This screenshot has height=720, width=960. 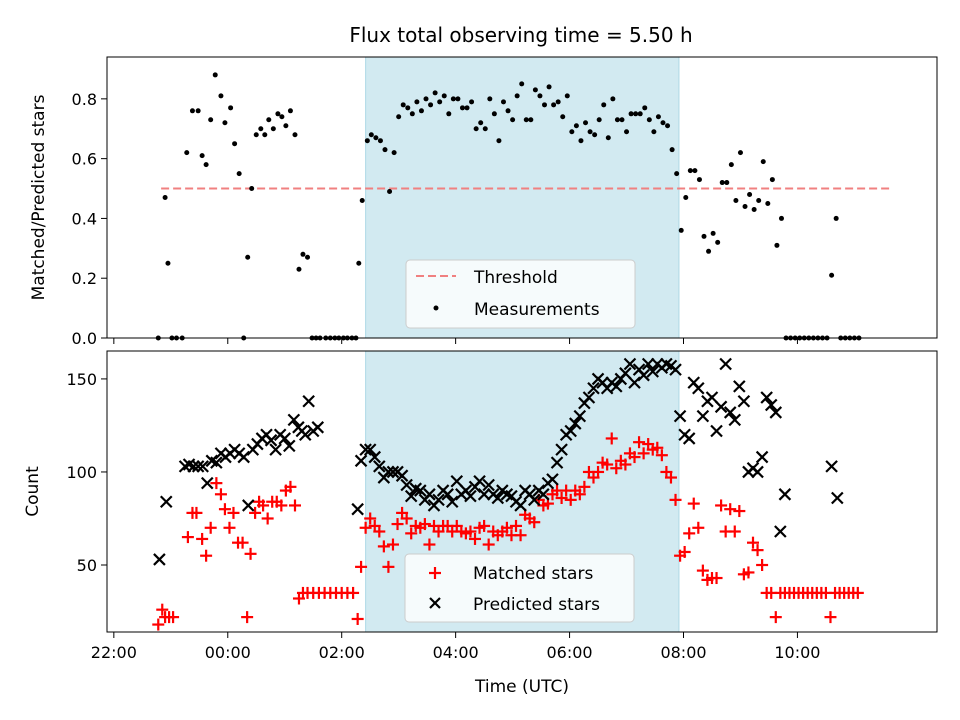 What do you see at coordinates (89, 219) in the screenshot?
I see `top-panel-yaxis: 0.0 0.2 0.4 0.6 0.8` at bounding box center [89, 219].